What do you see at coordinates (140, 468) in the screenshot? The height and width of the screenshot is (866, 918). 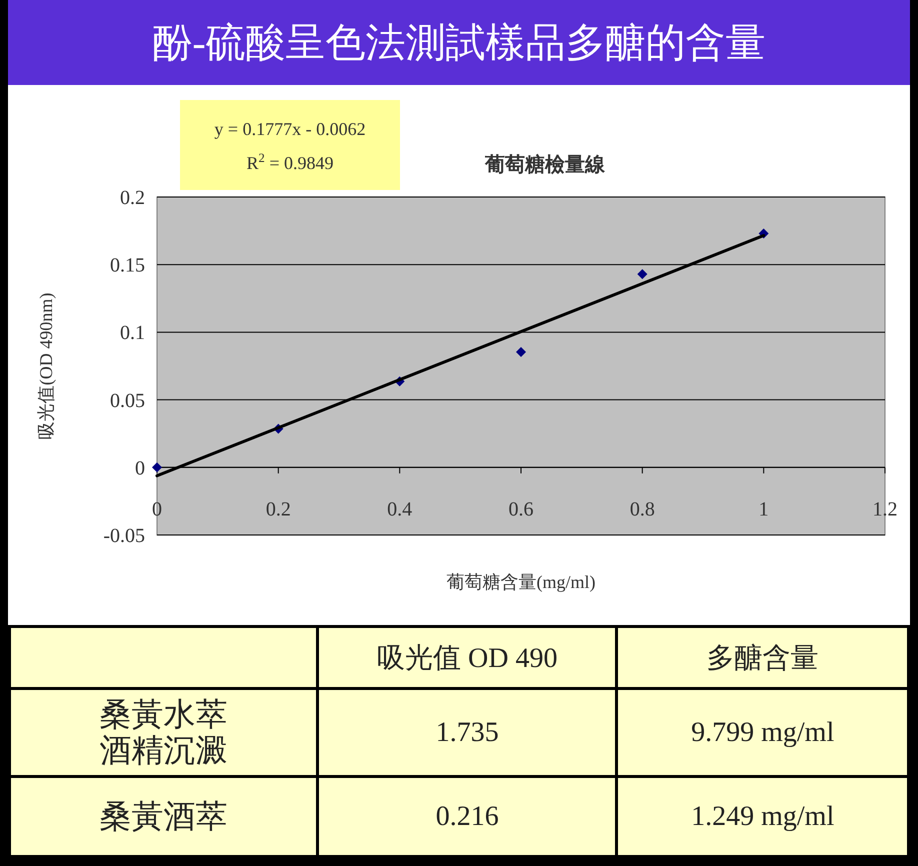 I see `y-tick-label: 0` at bounding box center [140, 468].